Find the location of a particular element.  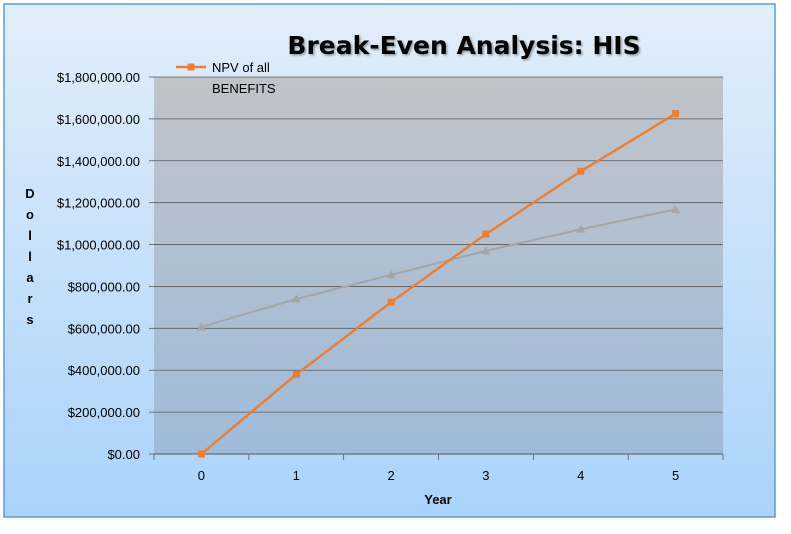

y-tick-label: $1,000,000.00 is located at coordinates (98, 245).